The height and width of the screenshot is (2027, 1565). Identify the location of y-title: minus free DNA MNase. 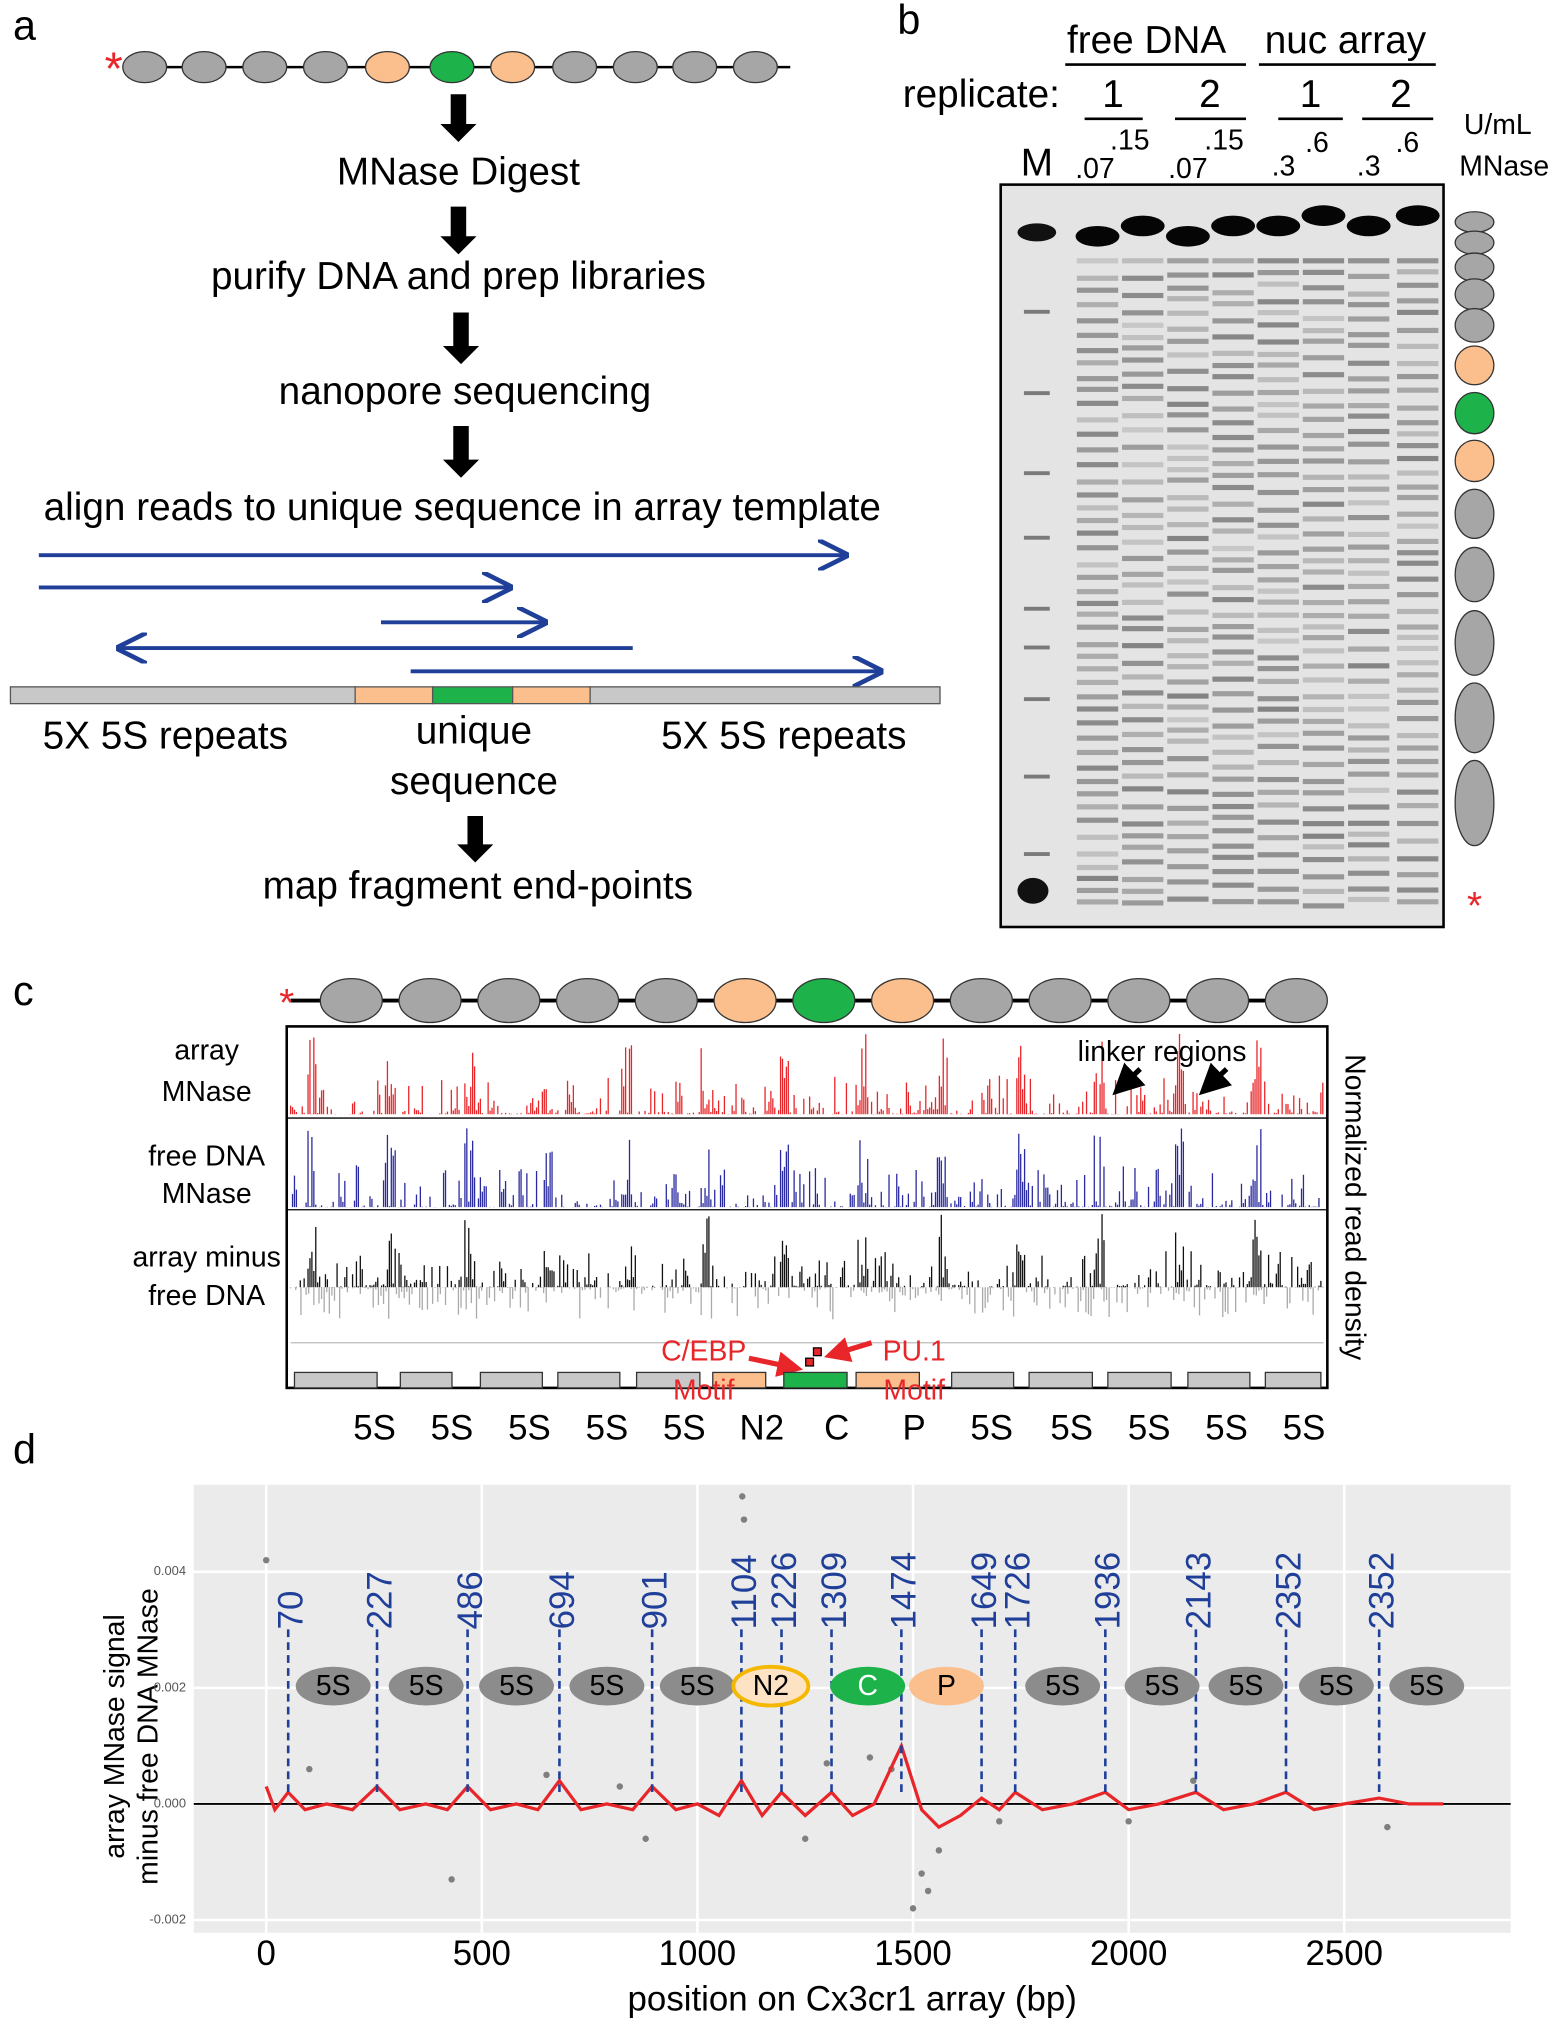
(148, 1736).